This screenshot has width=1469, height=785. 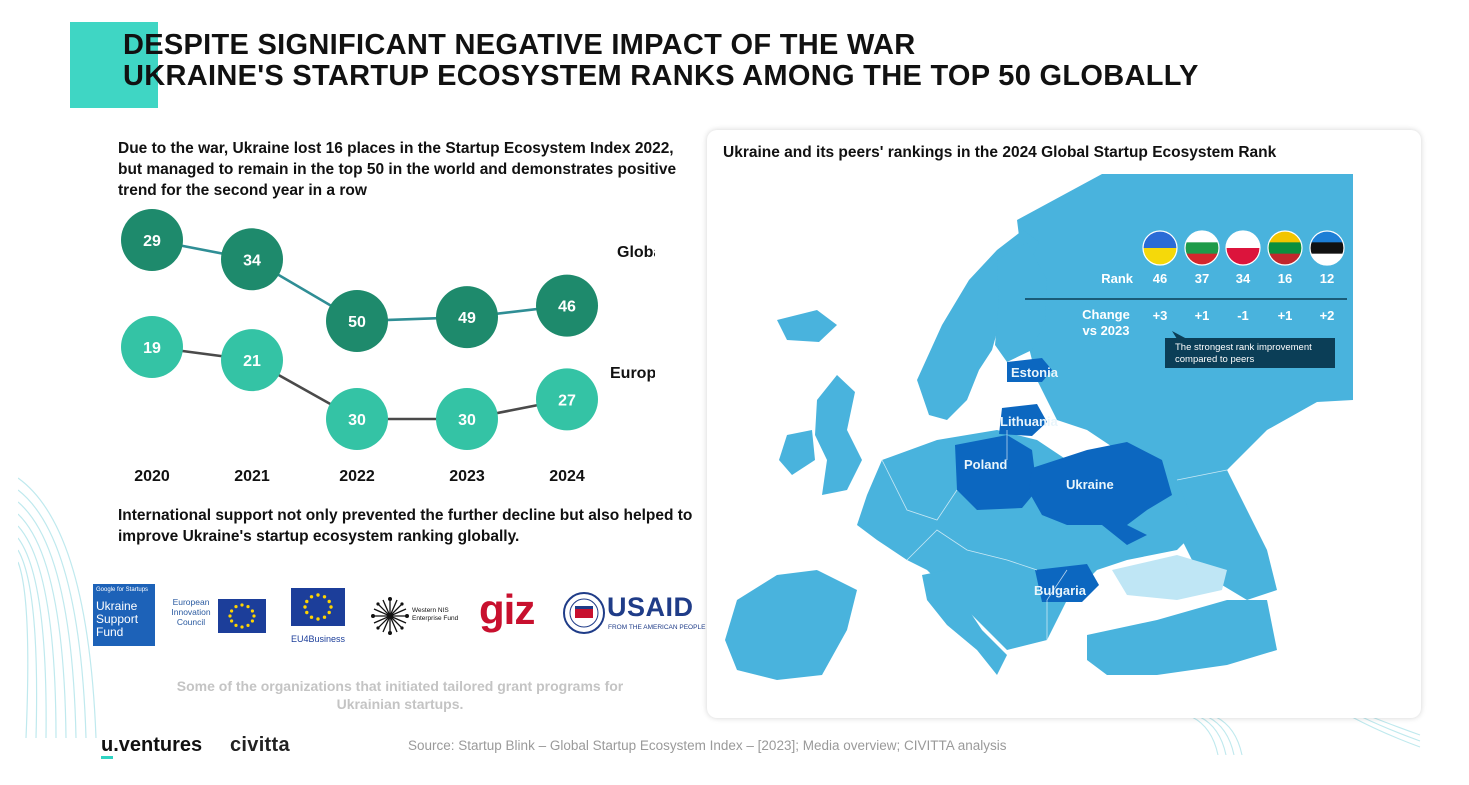 I want to click on global-point-2022, so click(x=357, y=321).